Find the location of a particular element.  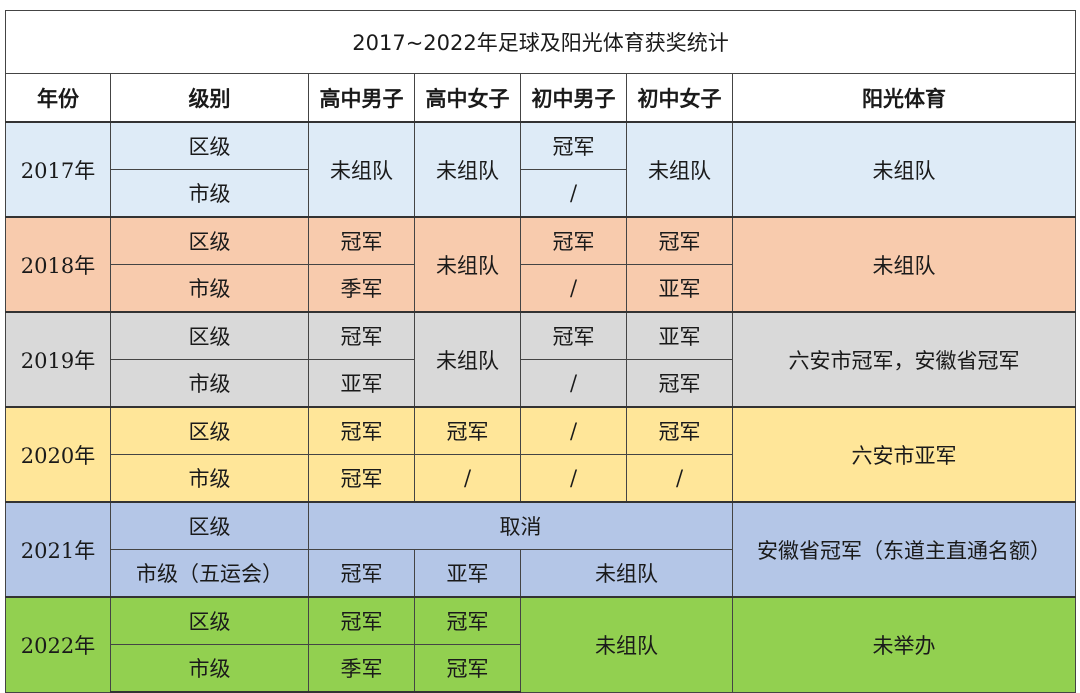

year-cell: 2020年 is located at coordinates (58, 454).